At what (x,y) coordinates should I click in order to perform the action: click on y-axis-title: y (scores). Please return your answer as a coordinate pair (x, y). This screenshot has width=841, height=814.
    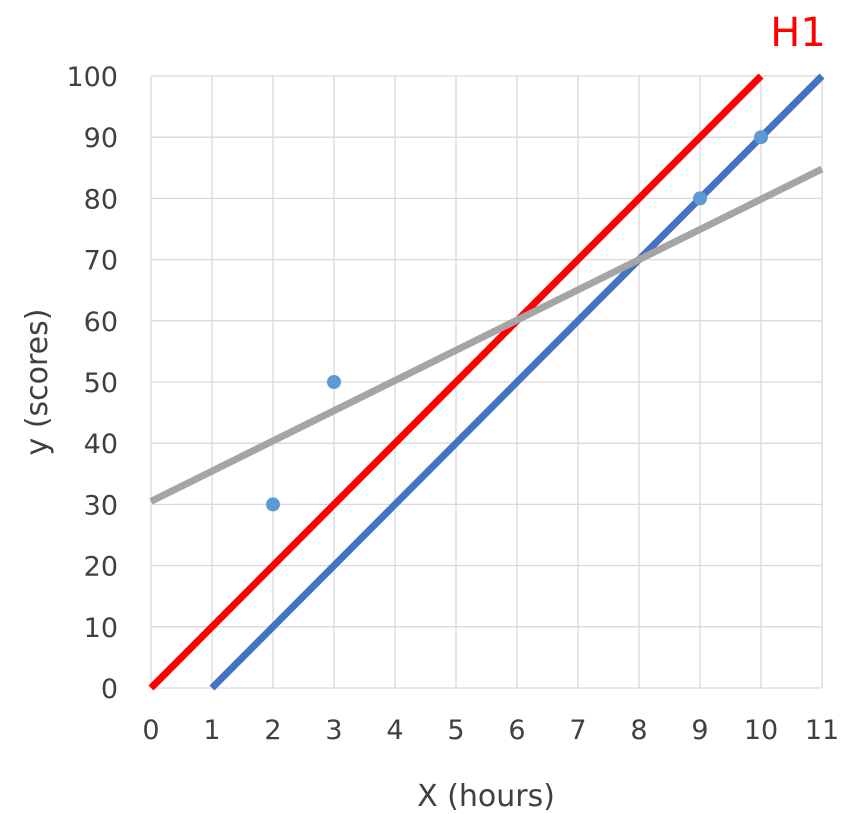
    Looking at the image, I should click on (37, 382).